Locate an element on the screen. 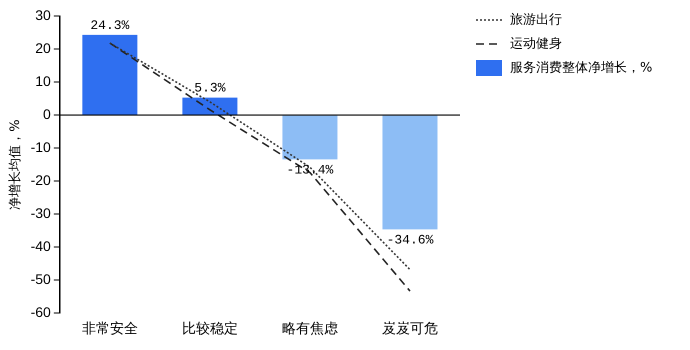  y-tick-label: -50 is located at coordinates (41, 279).